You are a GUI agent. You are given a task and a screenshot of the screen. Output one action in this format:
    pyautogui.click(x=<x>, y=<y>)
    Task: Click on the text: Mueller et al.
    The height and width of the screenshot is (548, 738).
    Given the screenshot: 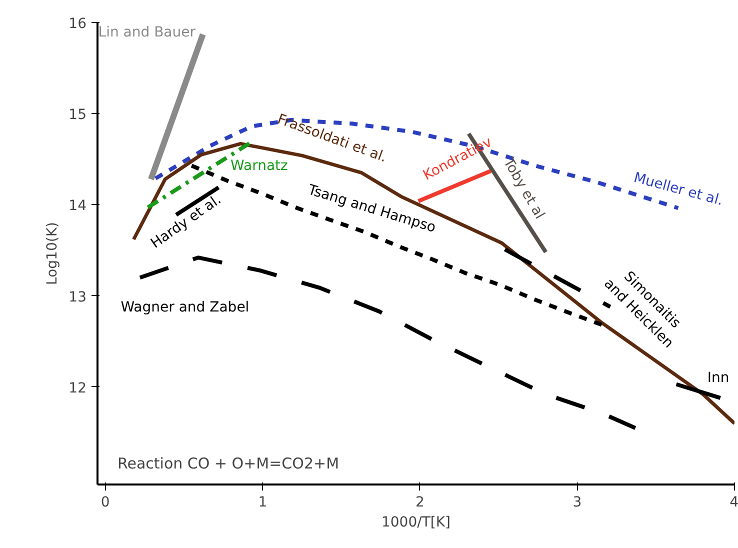 What is the action you would take?
    pyautogui.click(x=678, y=190)
    